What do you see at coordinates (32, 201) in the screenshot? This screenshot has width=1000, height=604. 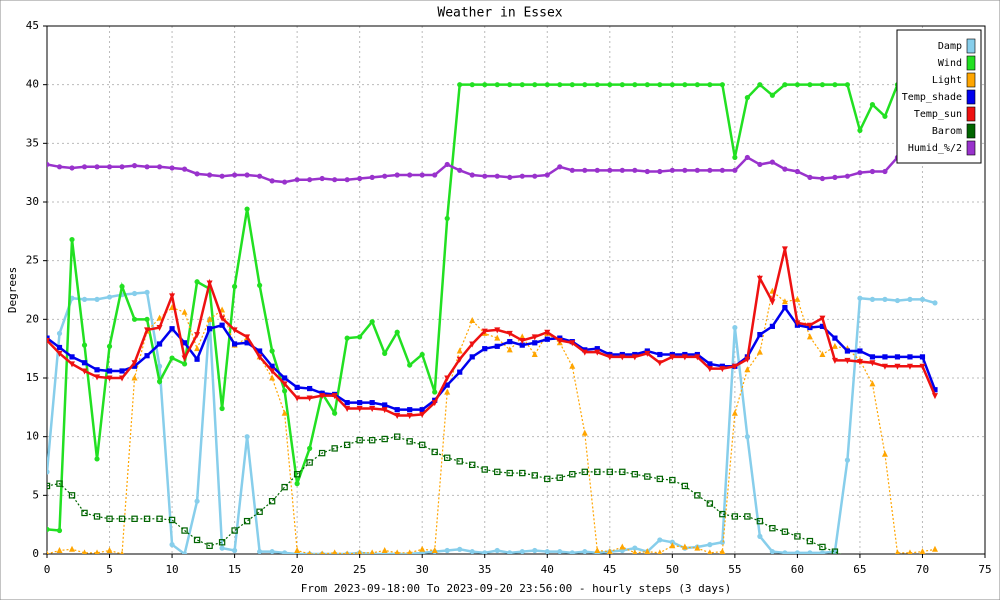 I see `y-tick-label: 30` at bounding box center [32, 201].